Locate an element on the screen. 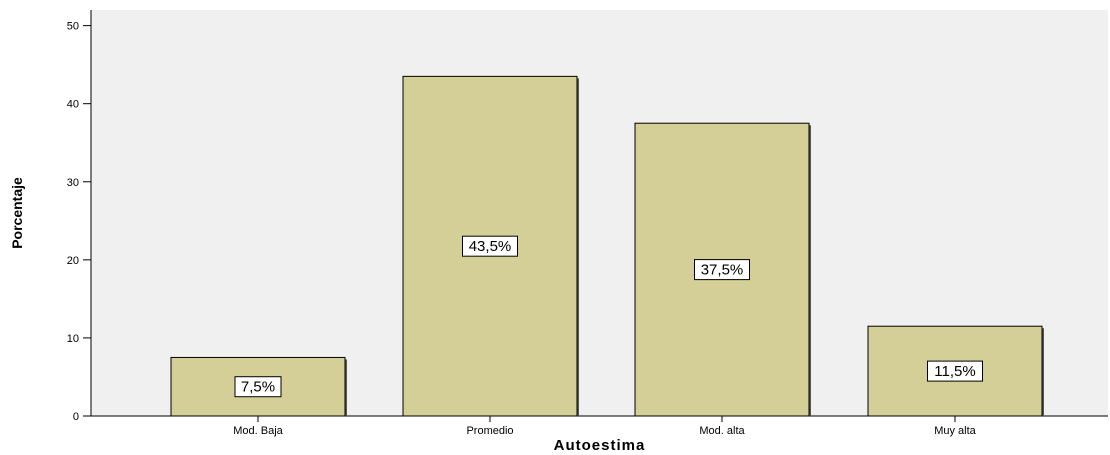 The image size is (1110, 455). data-label: 7,5% is located at coordinates (258, 387).